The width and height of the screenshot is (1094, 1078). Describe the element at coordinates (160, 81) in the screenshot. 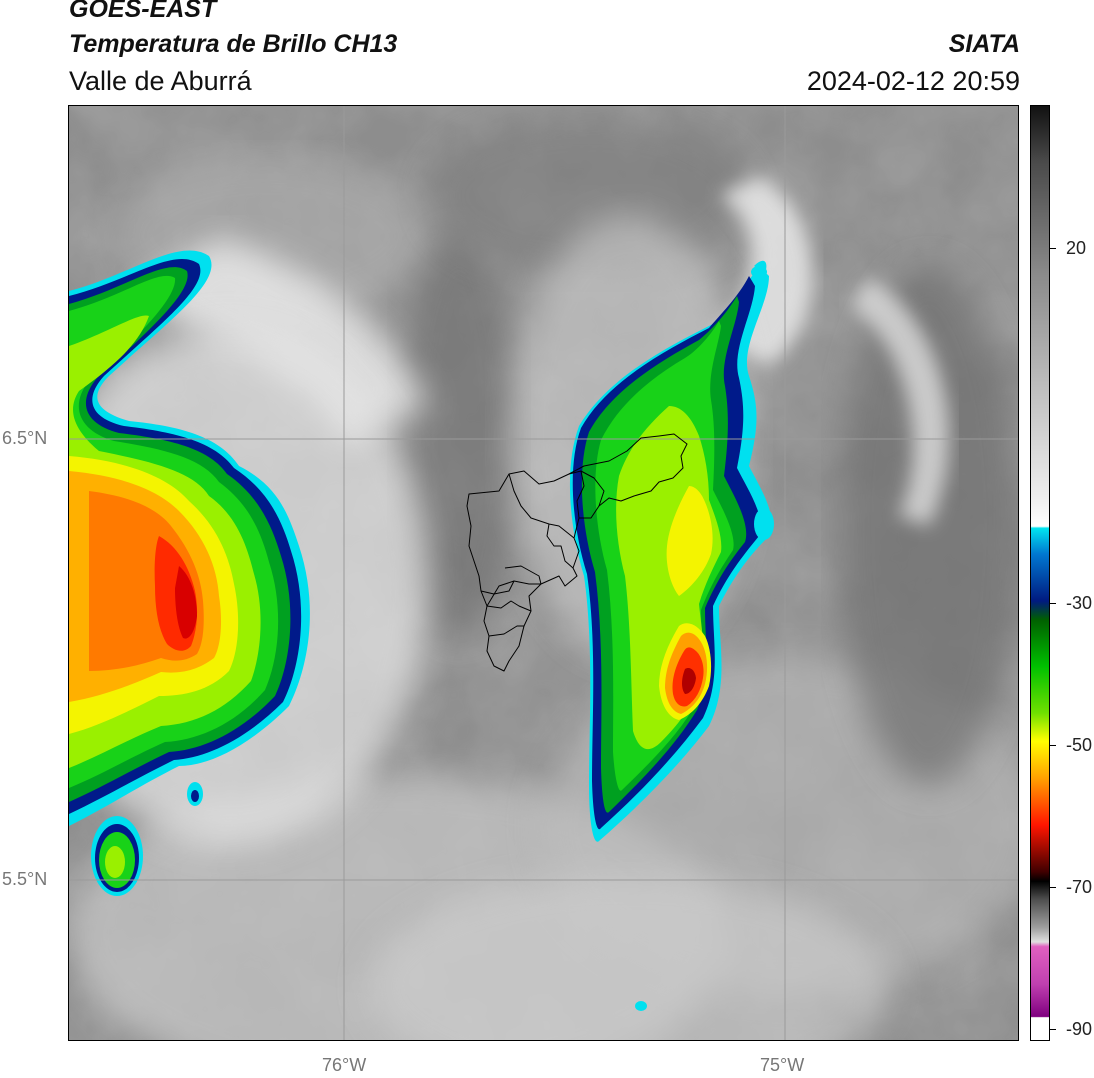

I see `region-title: Valle de Aburrá` at that location.